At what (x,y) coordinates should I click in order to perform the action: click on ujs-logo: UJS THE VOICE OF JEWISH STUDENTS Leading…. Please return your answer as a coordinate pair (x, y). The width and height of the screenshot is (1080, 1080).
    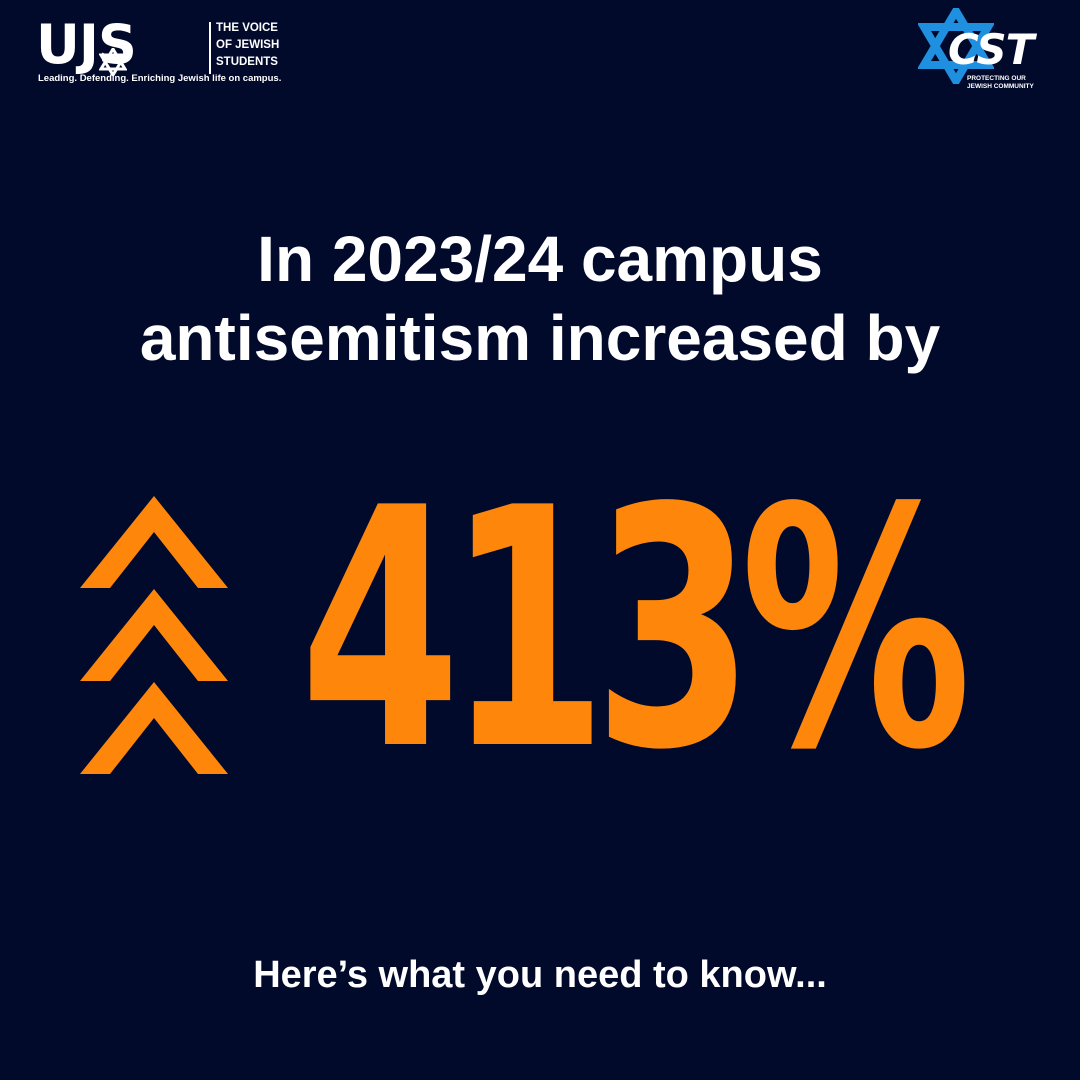
    Looking at the image, I should click on (158, 50).